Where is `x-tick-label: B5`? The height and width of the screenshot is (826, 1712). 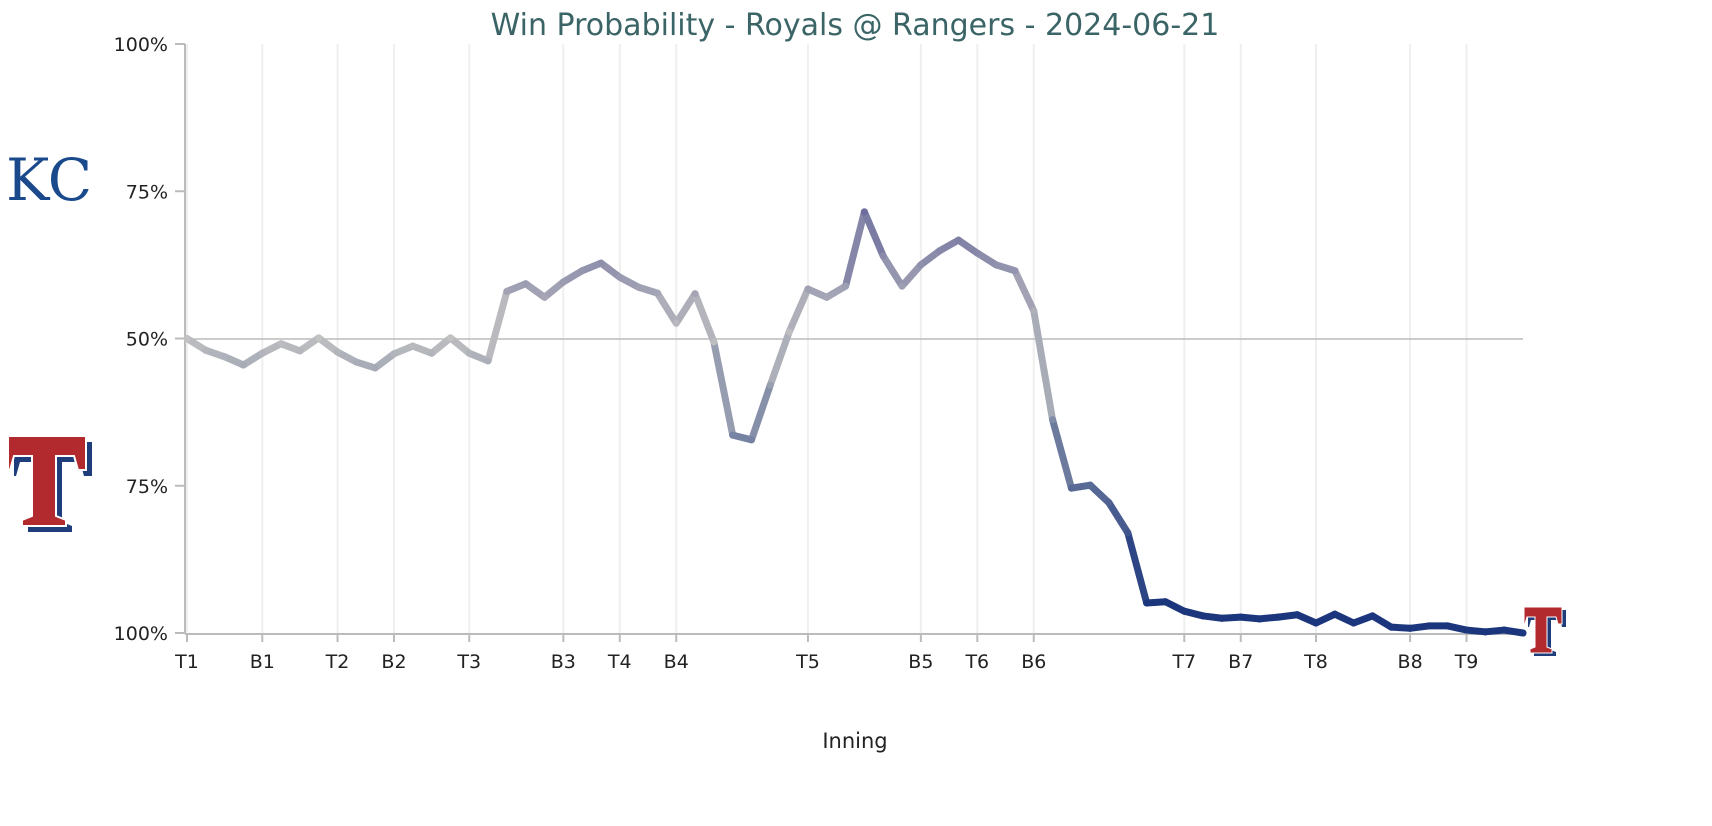
x-tick-label: B5 is located at coordinates (920, 662).